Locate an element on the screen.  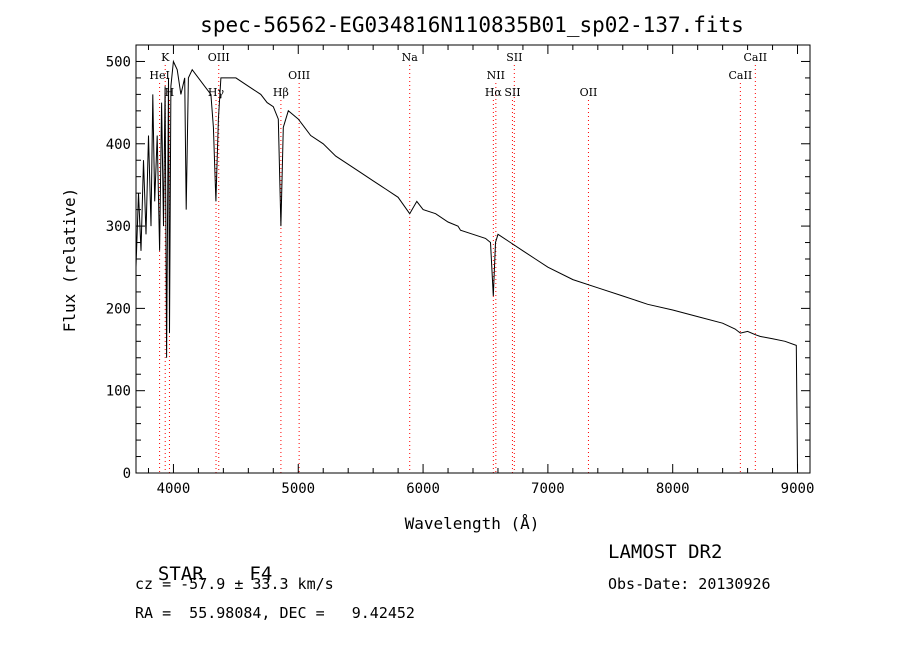
marker-label-7: Na is located at coordinates (410, 57).